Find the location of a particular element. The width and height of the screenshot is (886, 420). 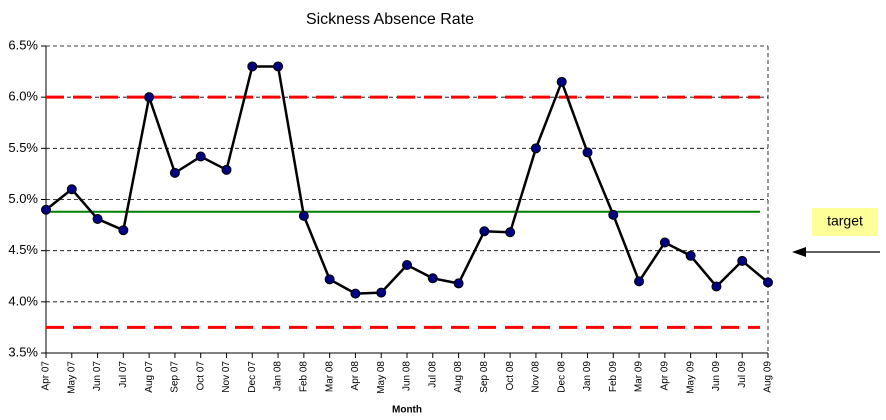

x-tick-label: Jul 09 is located at coordinates (742, 374).